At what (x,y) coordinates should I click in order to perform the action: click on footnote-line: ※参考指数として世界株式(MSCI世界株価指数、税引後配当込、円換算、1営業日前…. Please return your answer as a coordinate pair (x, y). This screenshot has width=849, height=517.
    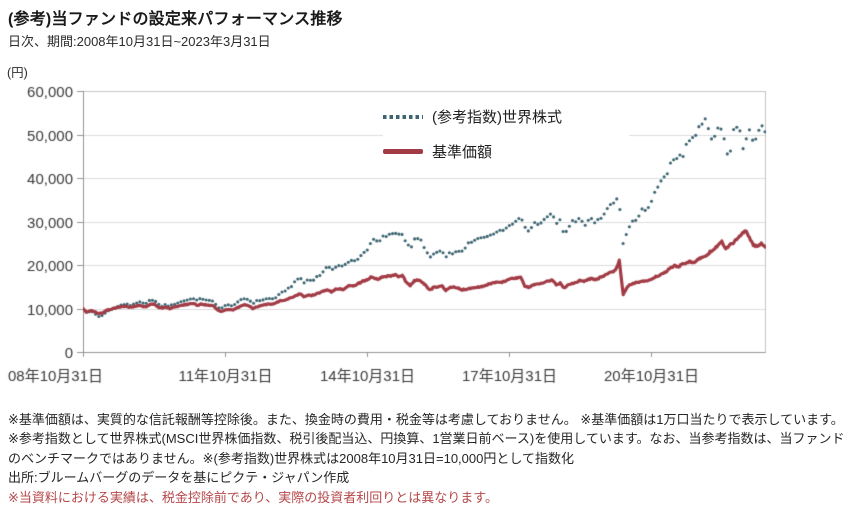
    Looking at the image, I should click on (426, 439).